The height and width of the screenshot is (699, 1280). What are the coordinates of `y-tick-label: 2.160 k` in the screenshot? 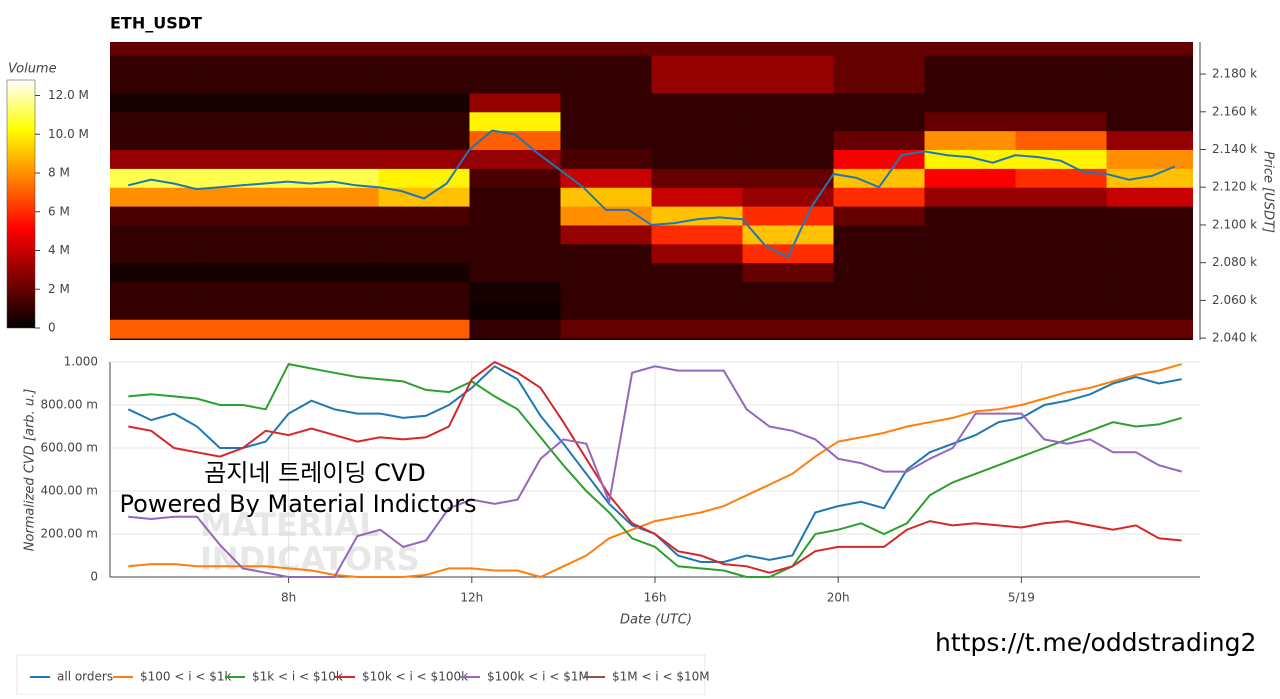 It's located at (1234, 111).